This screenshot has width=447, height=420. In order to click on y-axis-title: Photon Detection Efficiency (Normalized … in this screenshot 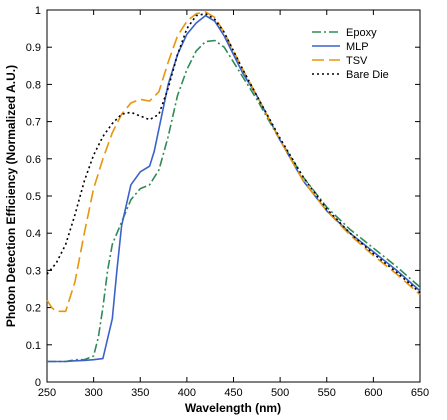, I will do `click(11, 196)`.